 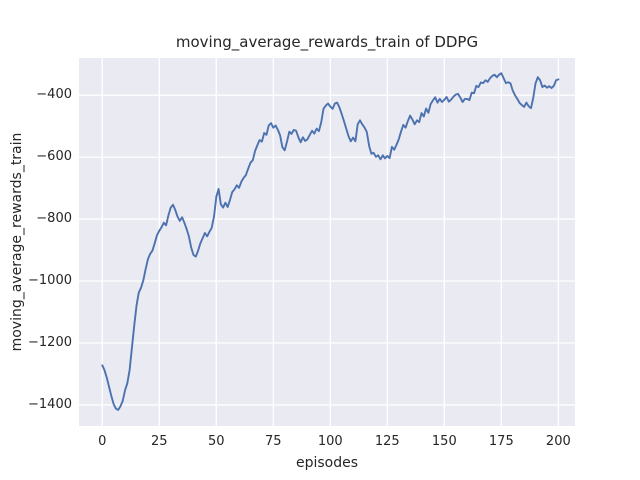 I want to click on x-tick-label: 75, so click(x=273, y=441).